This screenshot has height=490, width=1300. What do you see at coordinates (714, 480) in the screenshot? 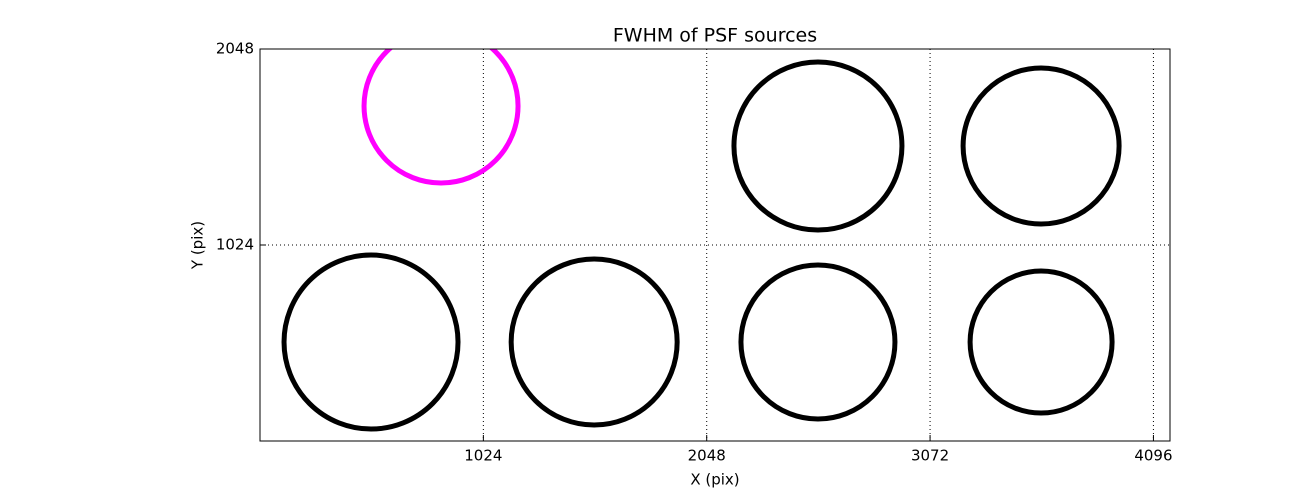
I see `x-axis-label: X (pix)` at bounding box center [714, 480].